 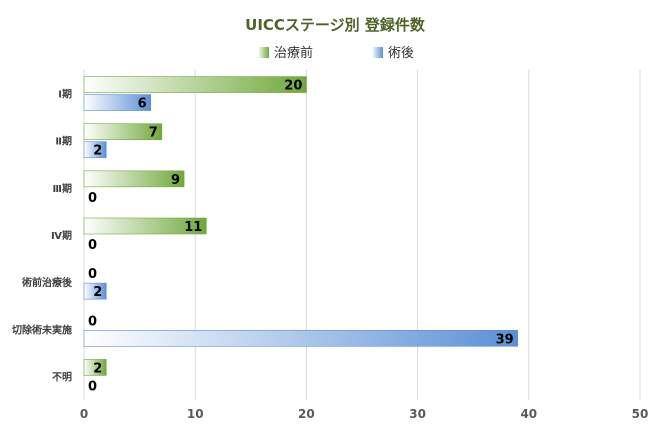 I want to click on data-label-s1-c5: 39, so click(x=505, y=339).